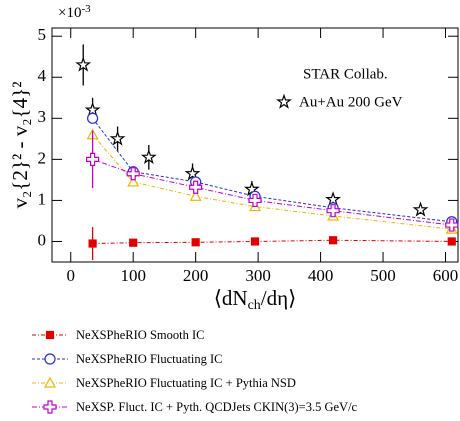  What do you see at coordinates (196, 275) in the screenshot?
I see `x-tick-label: 200` at bounding box center [196, 275].